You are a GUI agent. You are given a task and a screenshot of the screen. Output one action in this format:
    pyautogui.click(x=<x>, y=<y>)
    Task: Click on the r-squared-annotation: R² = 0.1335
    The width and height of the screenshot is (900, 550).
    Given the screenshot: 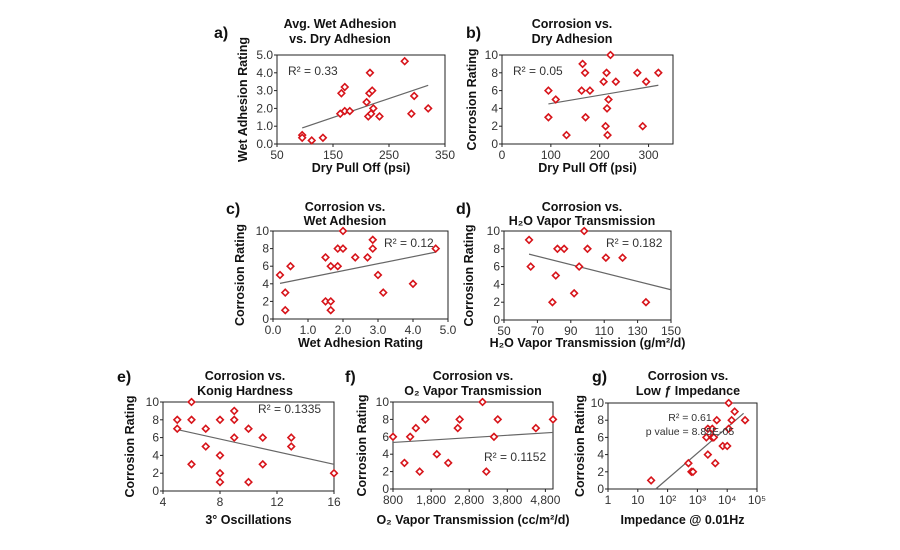 What is the action you would take?
    pyautogui.click(x=289, y=409)
    